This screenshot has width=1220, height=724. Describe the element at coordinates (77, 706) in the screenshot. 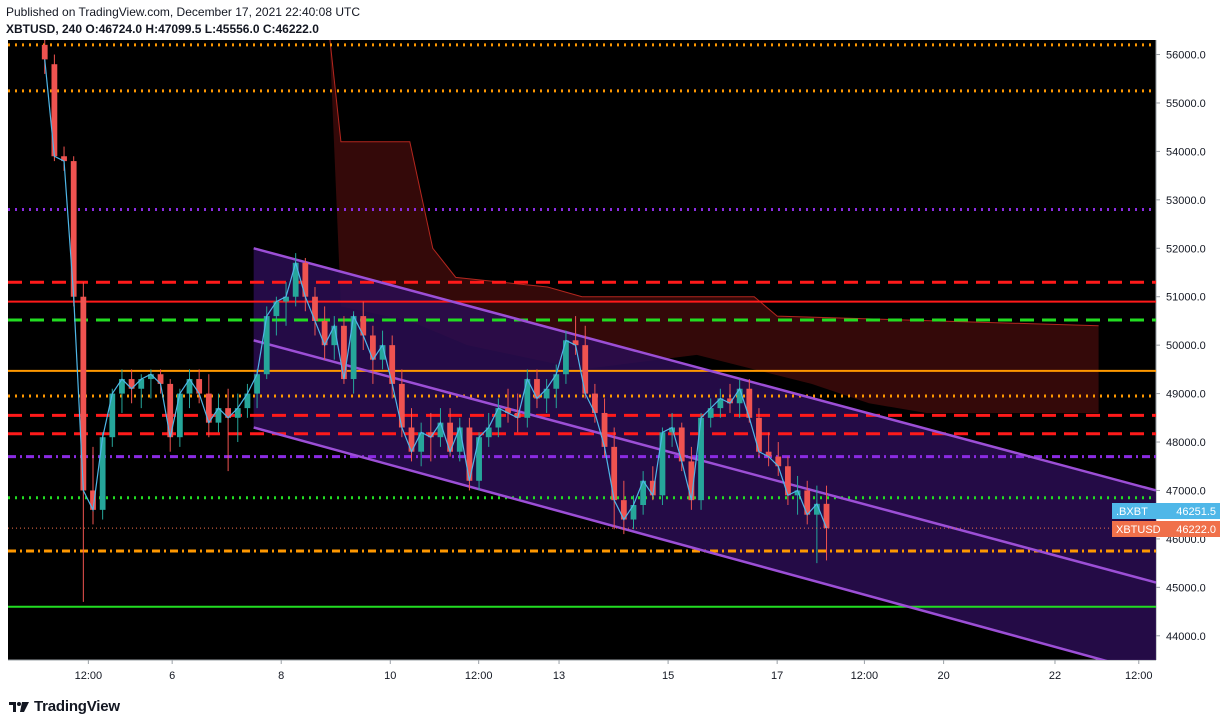

I see `tradingview-brand: TradingView` at that location.